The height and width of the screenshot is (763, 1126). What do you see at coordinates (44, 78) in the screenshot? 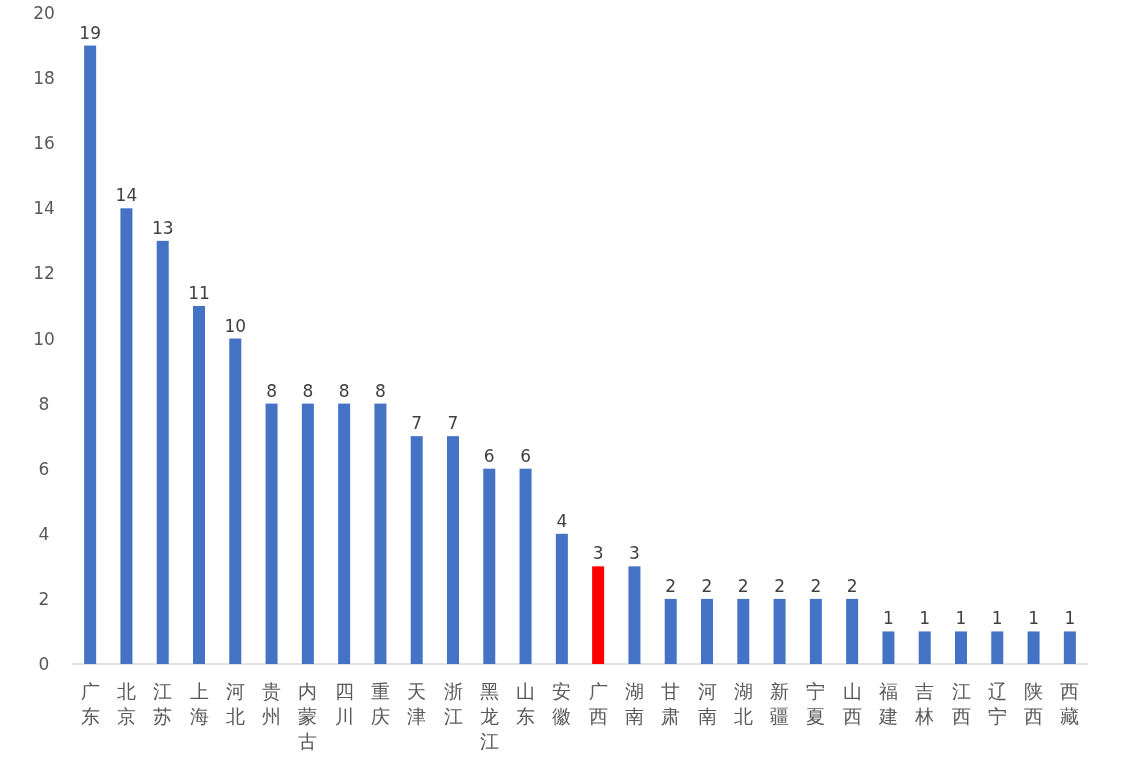
I see `y-tick-label: 18` at bounding box center [44, 78].